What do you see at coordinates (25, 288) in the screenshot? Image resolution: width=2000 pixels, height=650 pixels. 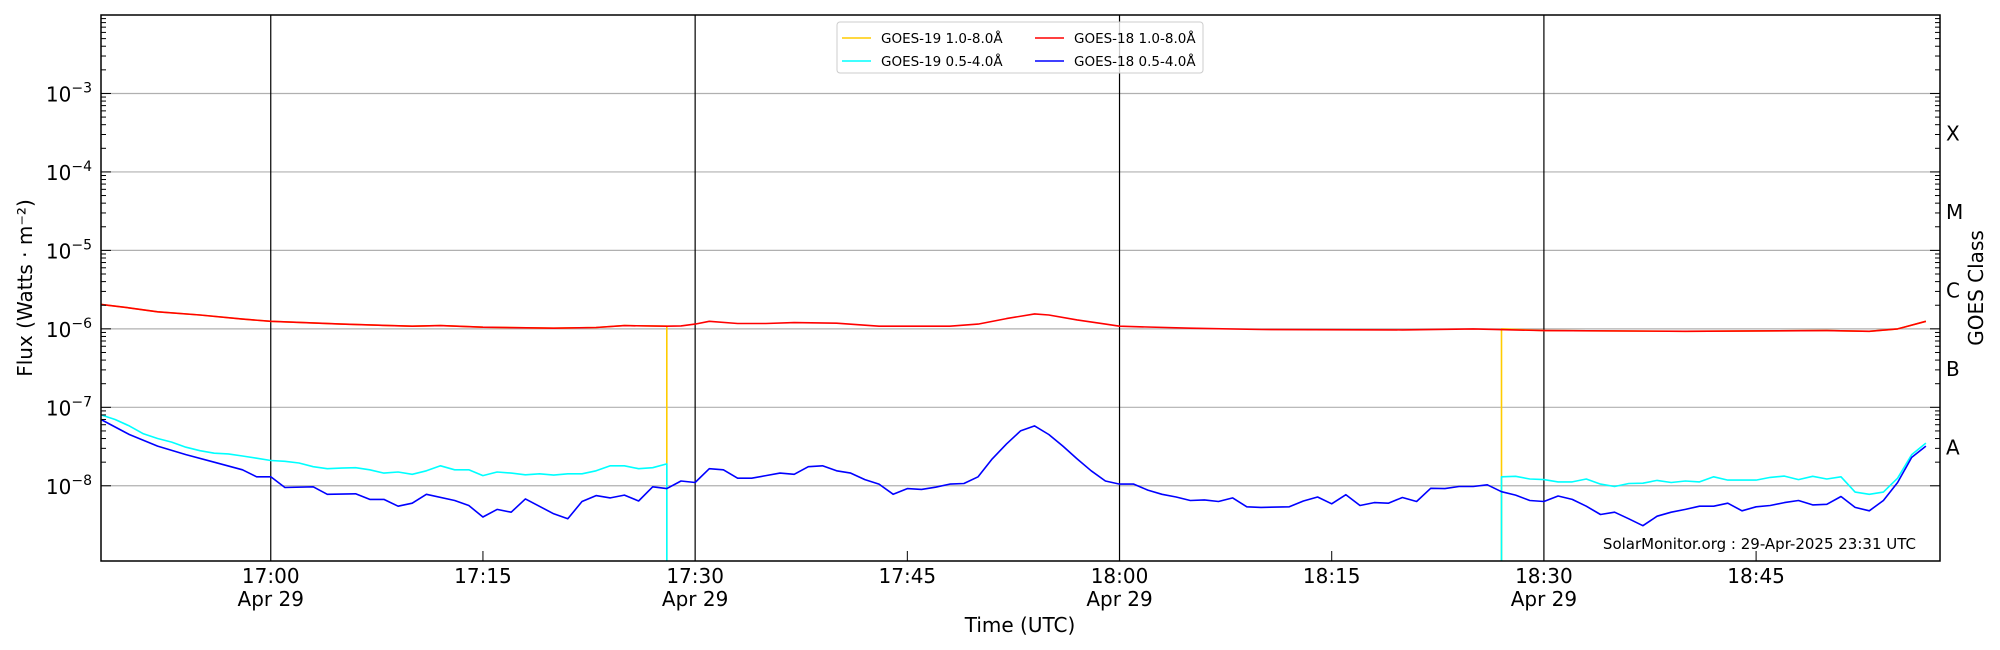 I see `y-axis-label: Flux (Watts · m⁻²)` at bounding box center [25, 288].